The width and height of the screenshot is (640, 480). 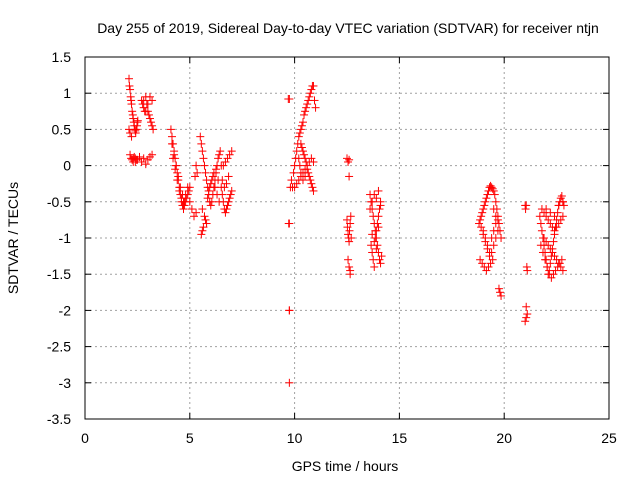 What do you see at coordinates (62, 57) in the screenshot?
I see `y-tick-label: 1.5` at bounding box center [62, 57].